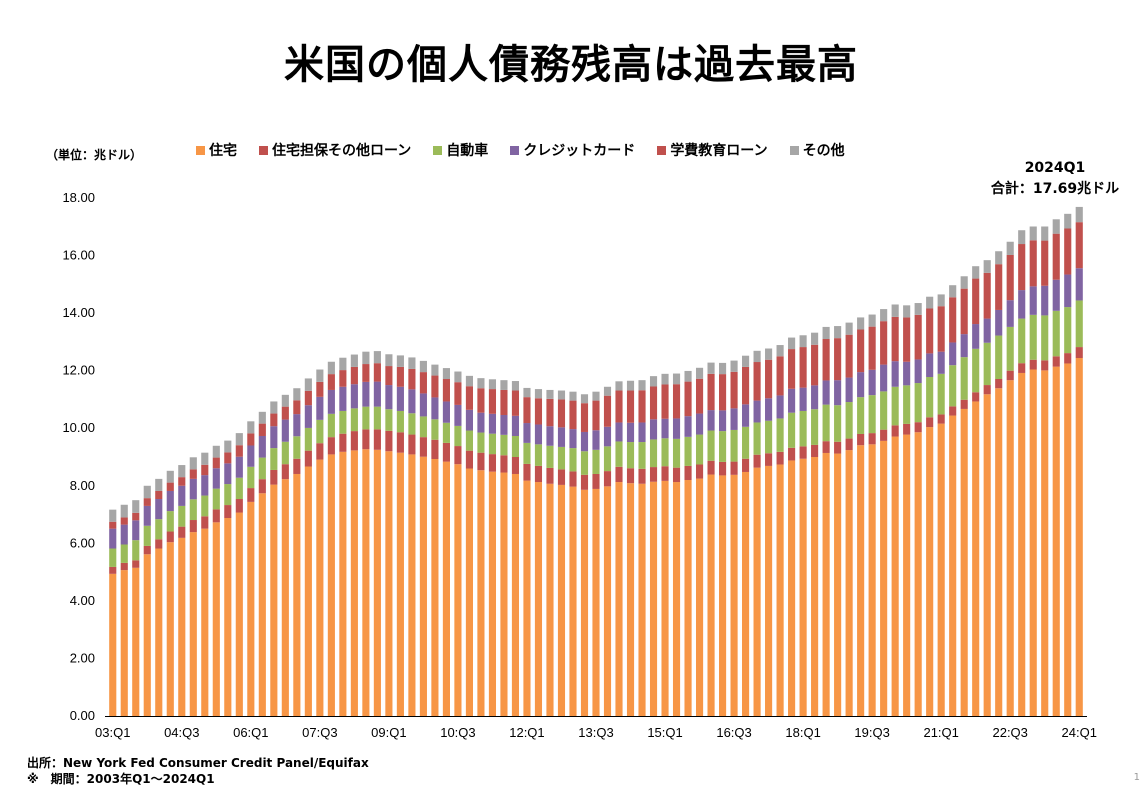 This screenshot has height=791, width=1142. I want to click on legend-label: 学費教育ローン, so click(719, 151).